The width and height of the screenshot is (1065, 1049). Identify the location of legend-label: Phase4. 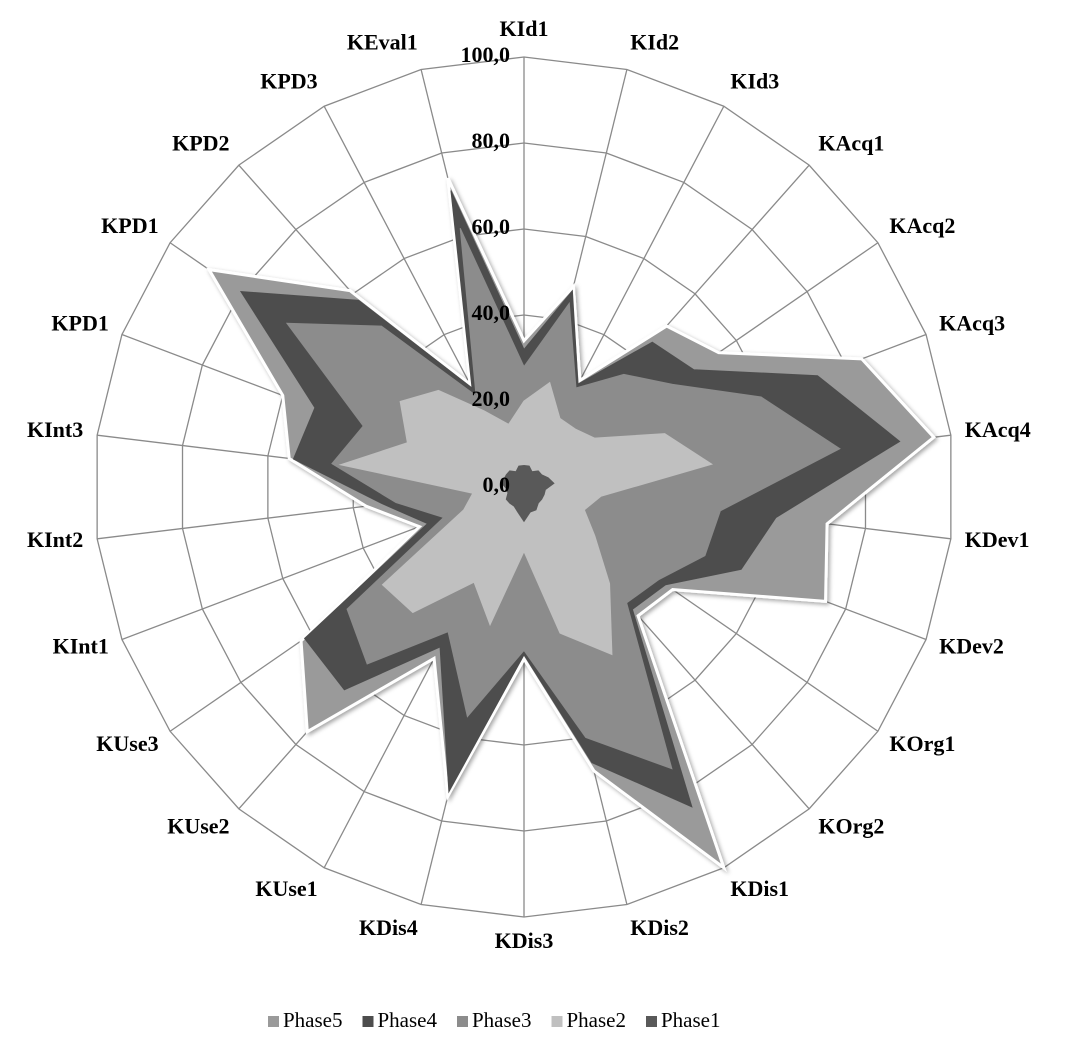
(408, 1020).